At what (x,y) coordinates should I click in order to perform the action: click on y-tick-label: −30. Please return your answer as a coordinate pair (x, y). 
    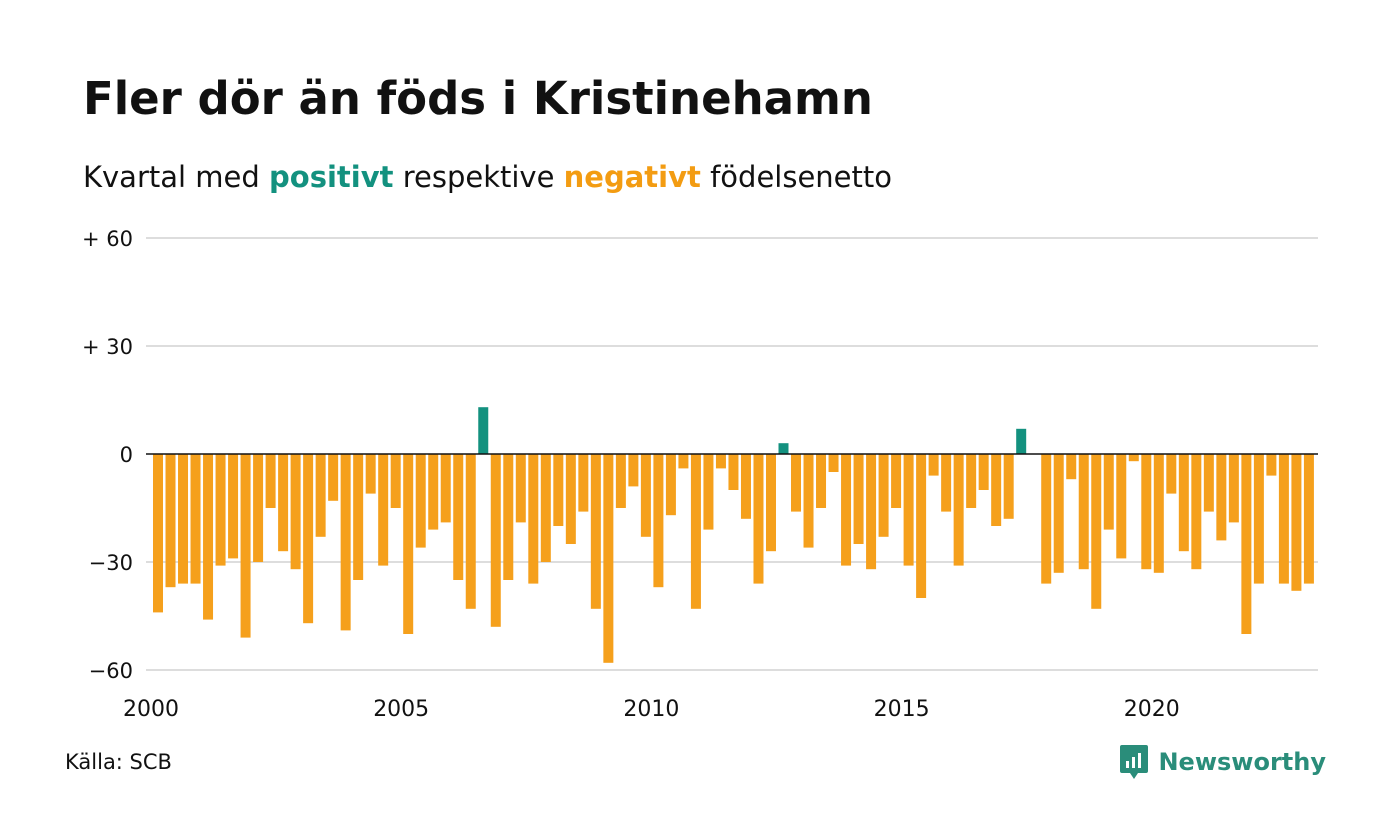
    Looking at the image, I should click on (111, 563).